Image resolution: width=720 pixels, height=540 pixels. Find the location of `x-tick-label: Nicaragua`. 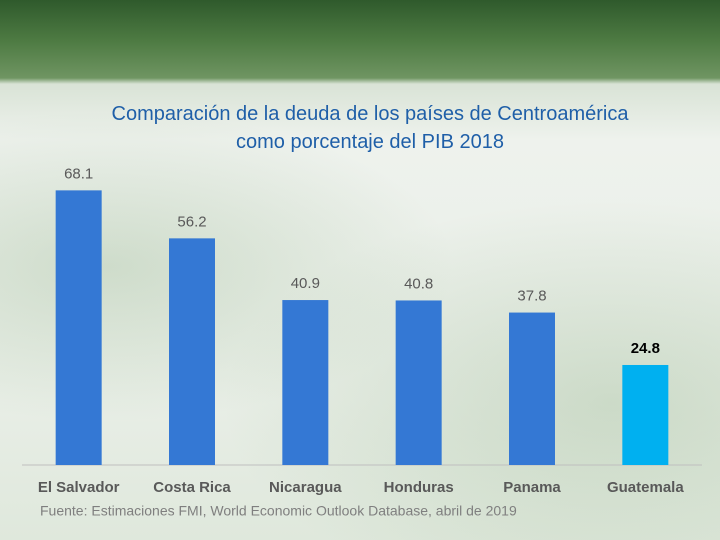

x-tick-label: Nicaragua is located at coordinates (305, 487).